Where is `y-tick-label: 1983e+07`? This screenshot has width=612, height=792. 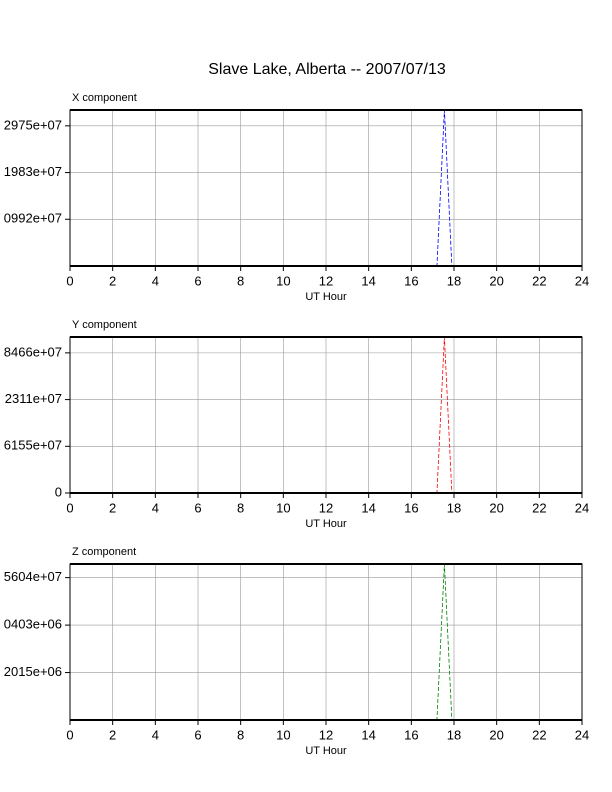 y-tick-label: 1983e+07 is located at coordinates (33, 171).